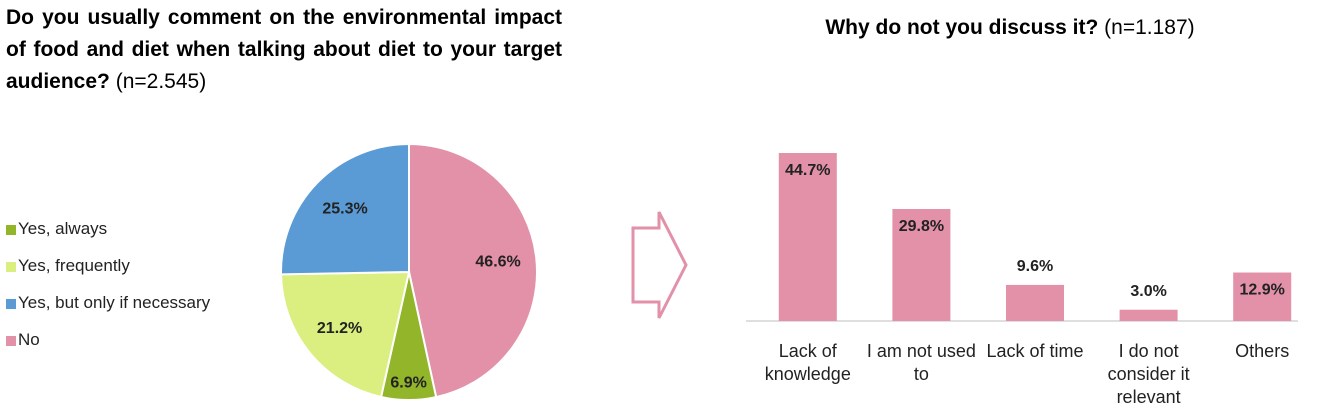  I want to click on x-tick-label: I do not consider it relevant, so click(1148, 374).